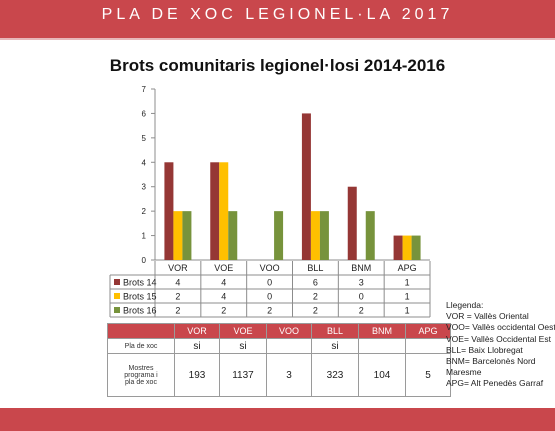 This screenshot has height=431, width=555. I want to click on program-table-header-row: VOR VOE VOO BLL BNM APG, so click(279, 331).